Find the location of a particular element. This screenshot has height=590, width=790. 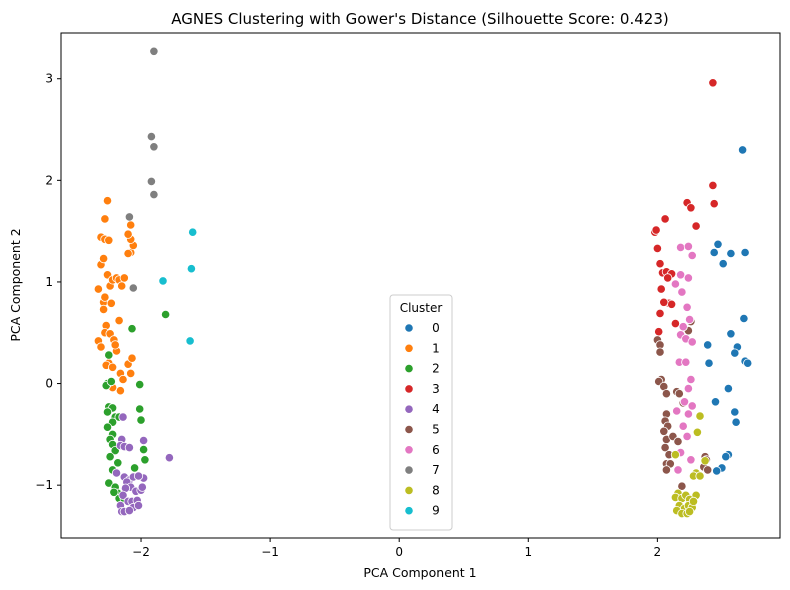

y-tick-label: 1 is located at coordinates (49, 282).